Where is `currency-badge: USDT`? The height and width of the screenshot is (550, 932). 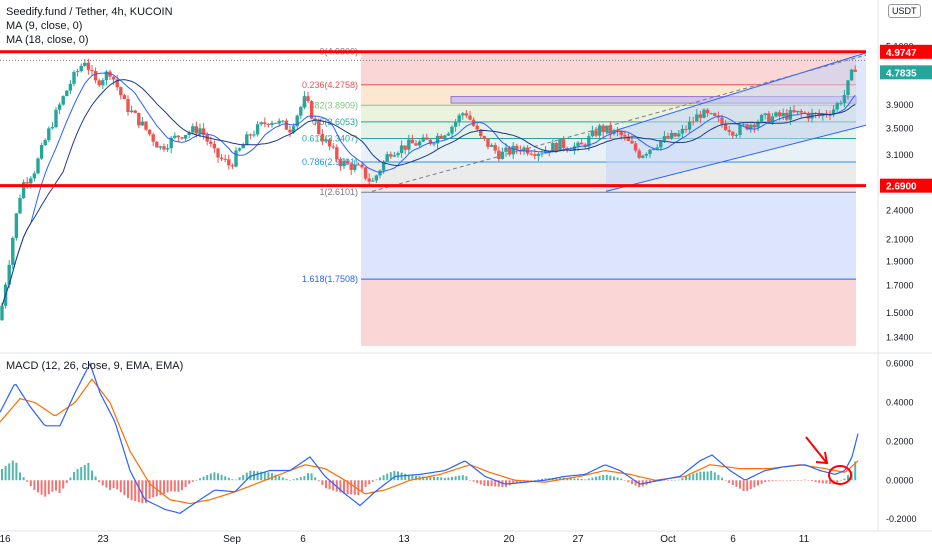 currency-badge: USDT is located at coordinates (904, 11).